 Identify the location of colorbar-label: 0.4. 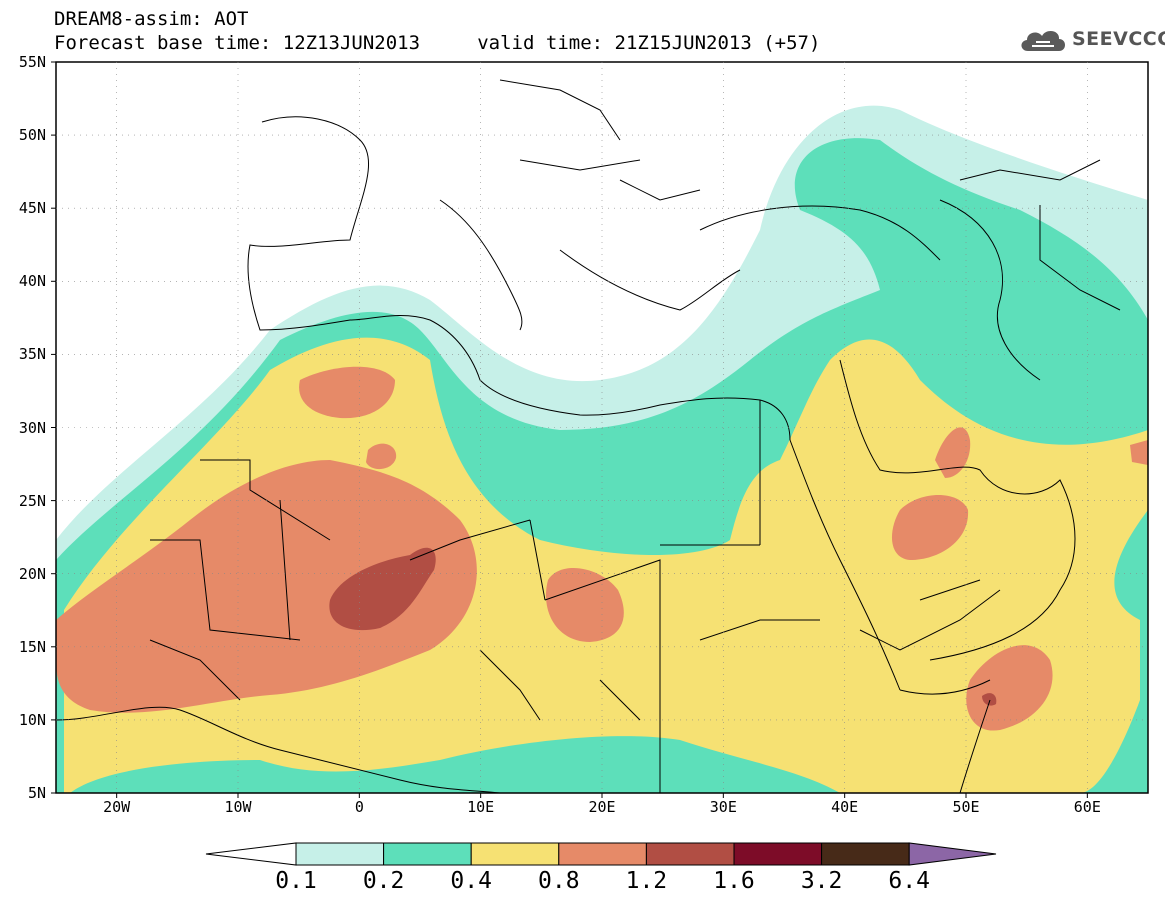
(471, 881).